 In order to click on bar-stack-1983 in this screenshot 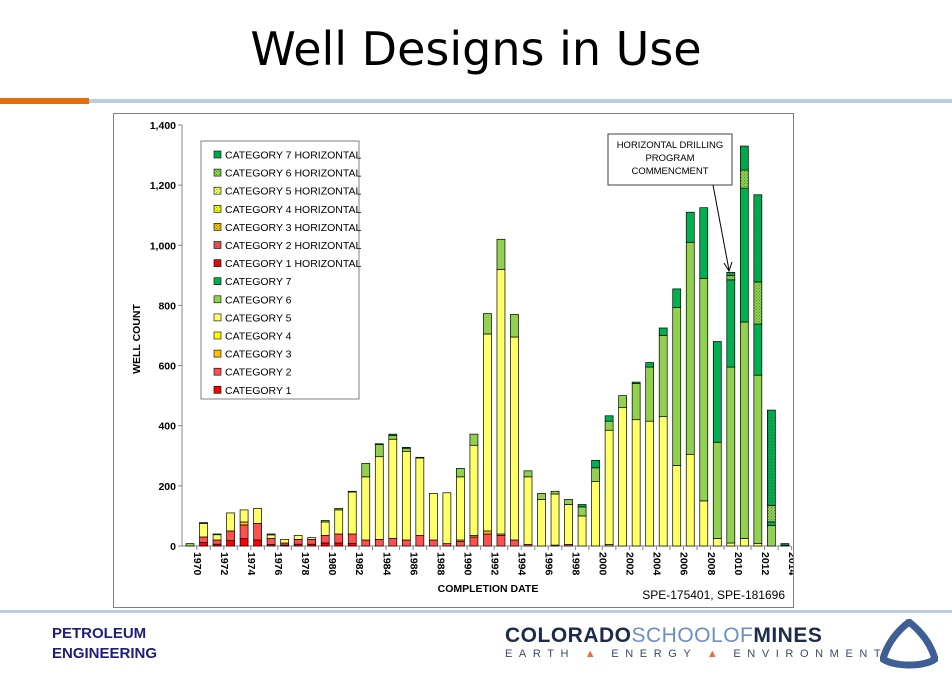, I will do `click(366, 504)`.